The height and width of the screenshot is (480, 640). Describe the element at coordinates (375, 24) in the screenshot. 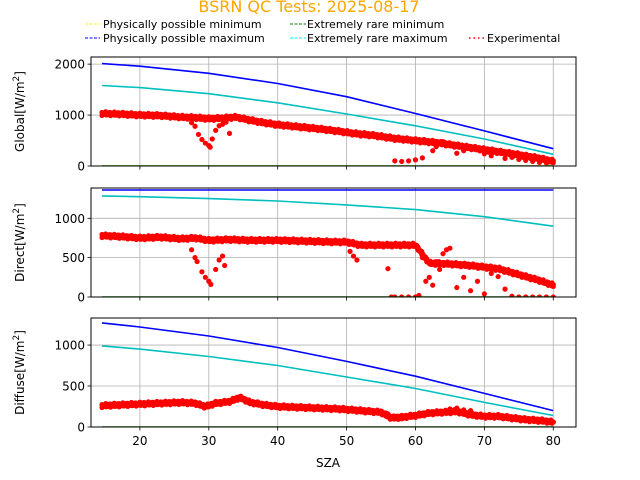

I see `legend-label-rare-min: Extremely rare minimum` at that location.